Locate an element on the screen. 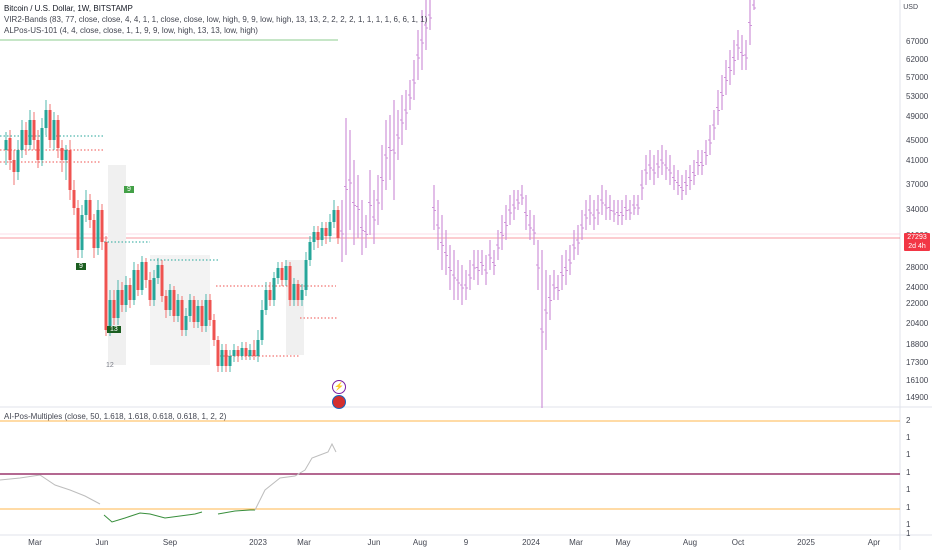 The image size is (932, 550). multiple-line-green2 is located at coordinates (236, 512).